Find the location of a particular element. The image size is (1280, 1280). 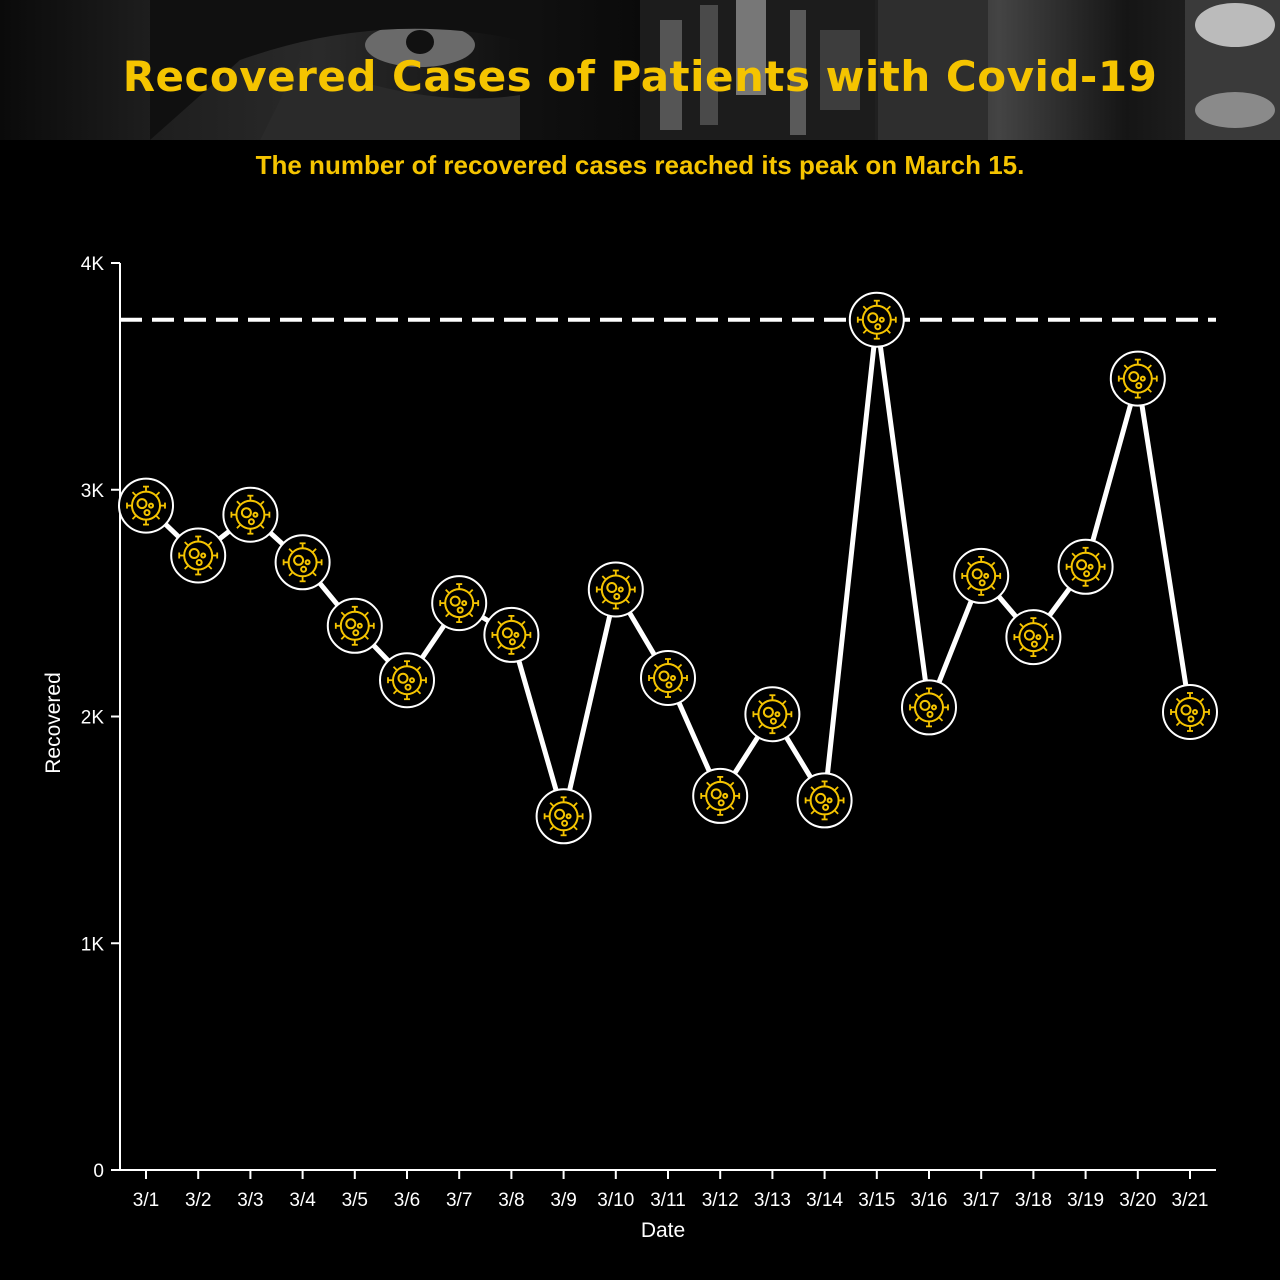

x-tick-label: 3/21 is located at coordinates (1190, 1200).